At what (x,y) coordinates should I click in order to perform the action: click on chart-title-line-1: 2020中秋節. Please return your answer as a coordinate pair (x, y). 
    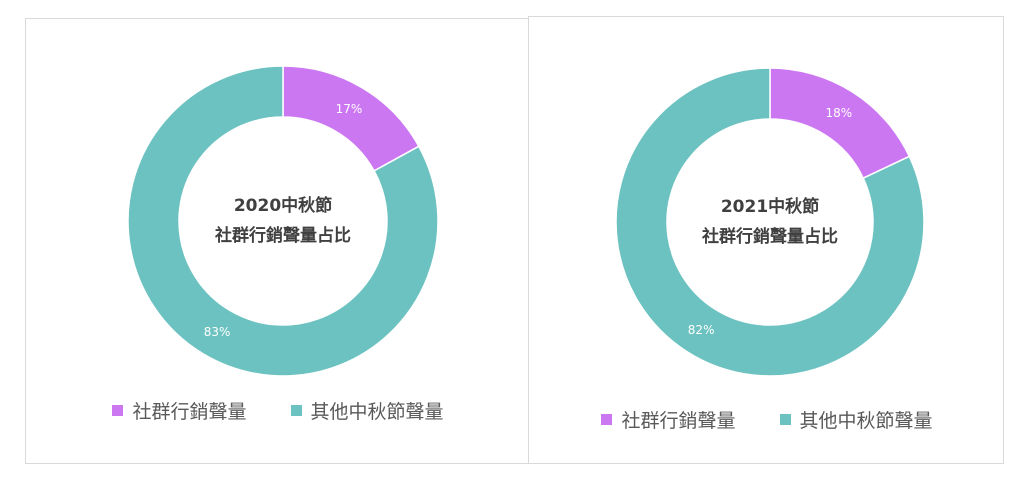
    Looking at the image, I should click on (283, 206).